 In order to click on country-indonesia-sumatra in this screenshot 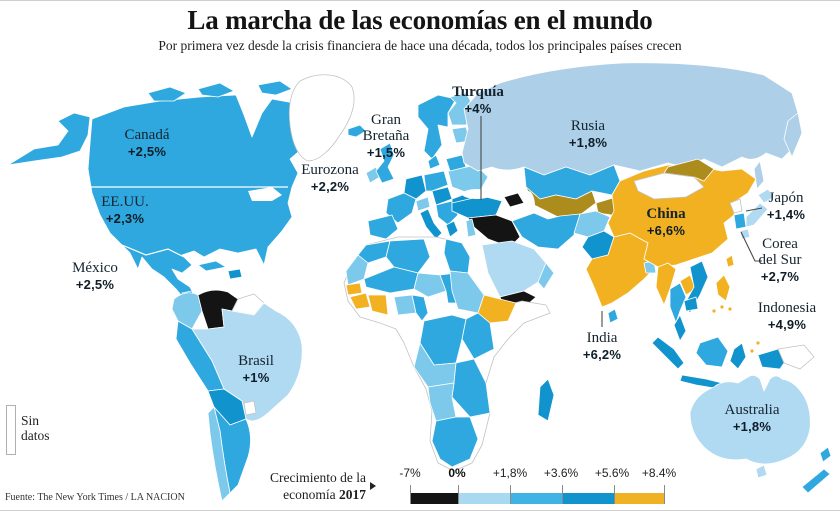, I will do `click(668, 353)`.